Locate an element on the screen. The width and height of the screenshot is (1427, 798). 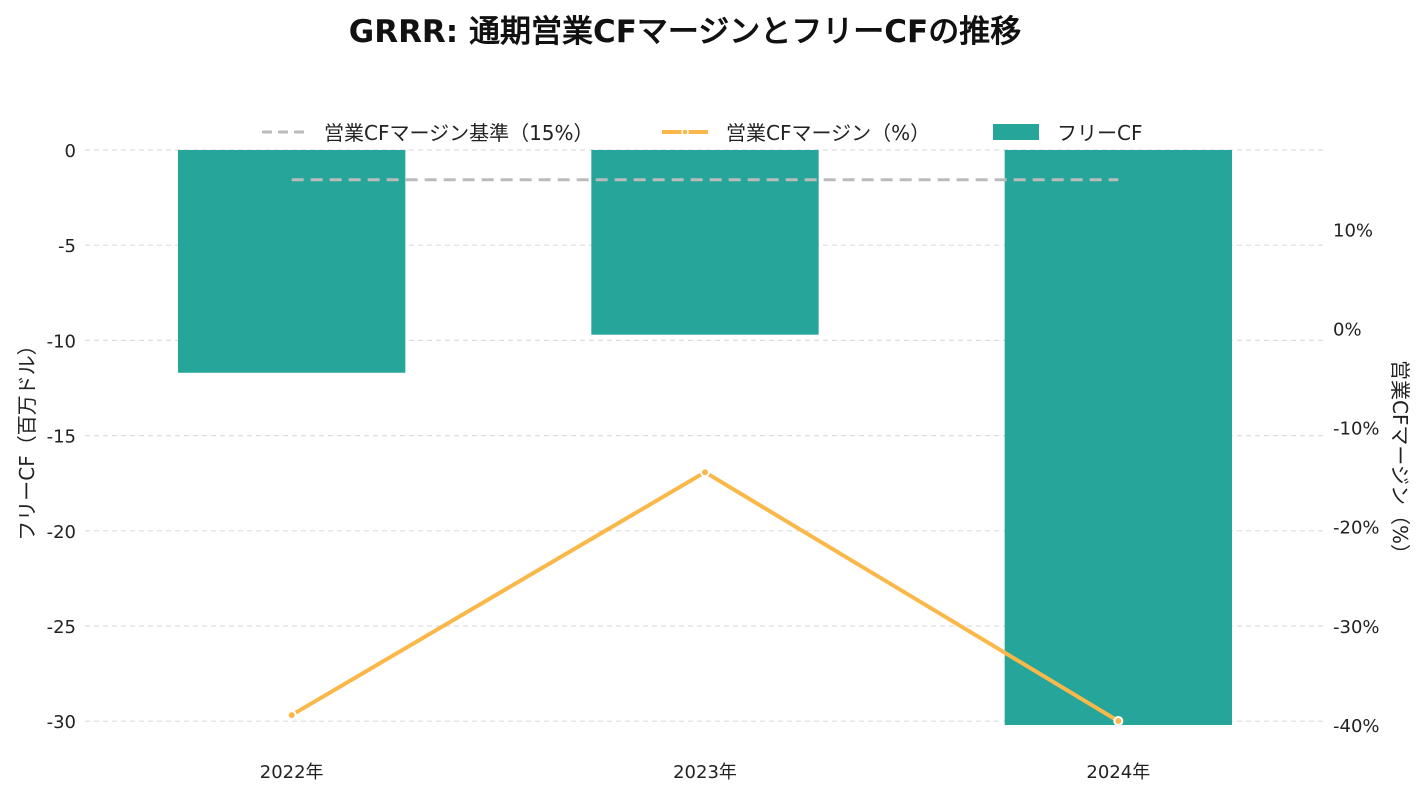
y-tick-label: -5 is located at coordinates (67, 246).